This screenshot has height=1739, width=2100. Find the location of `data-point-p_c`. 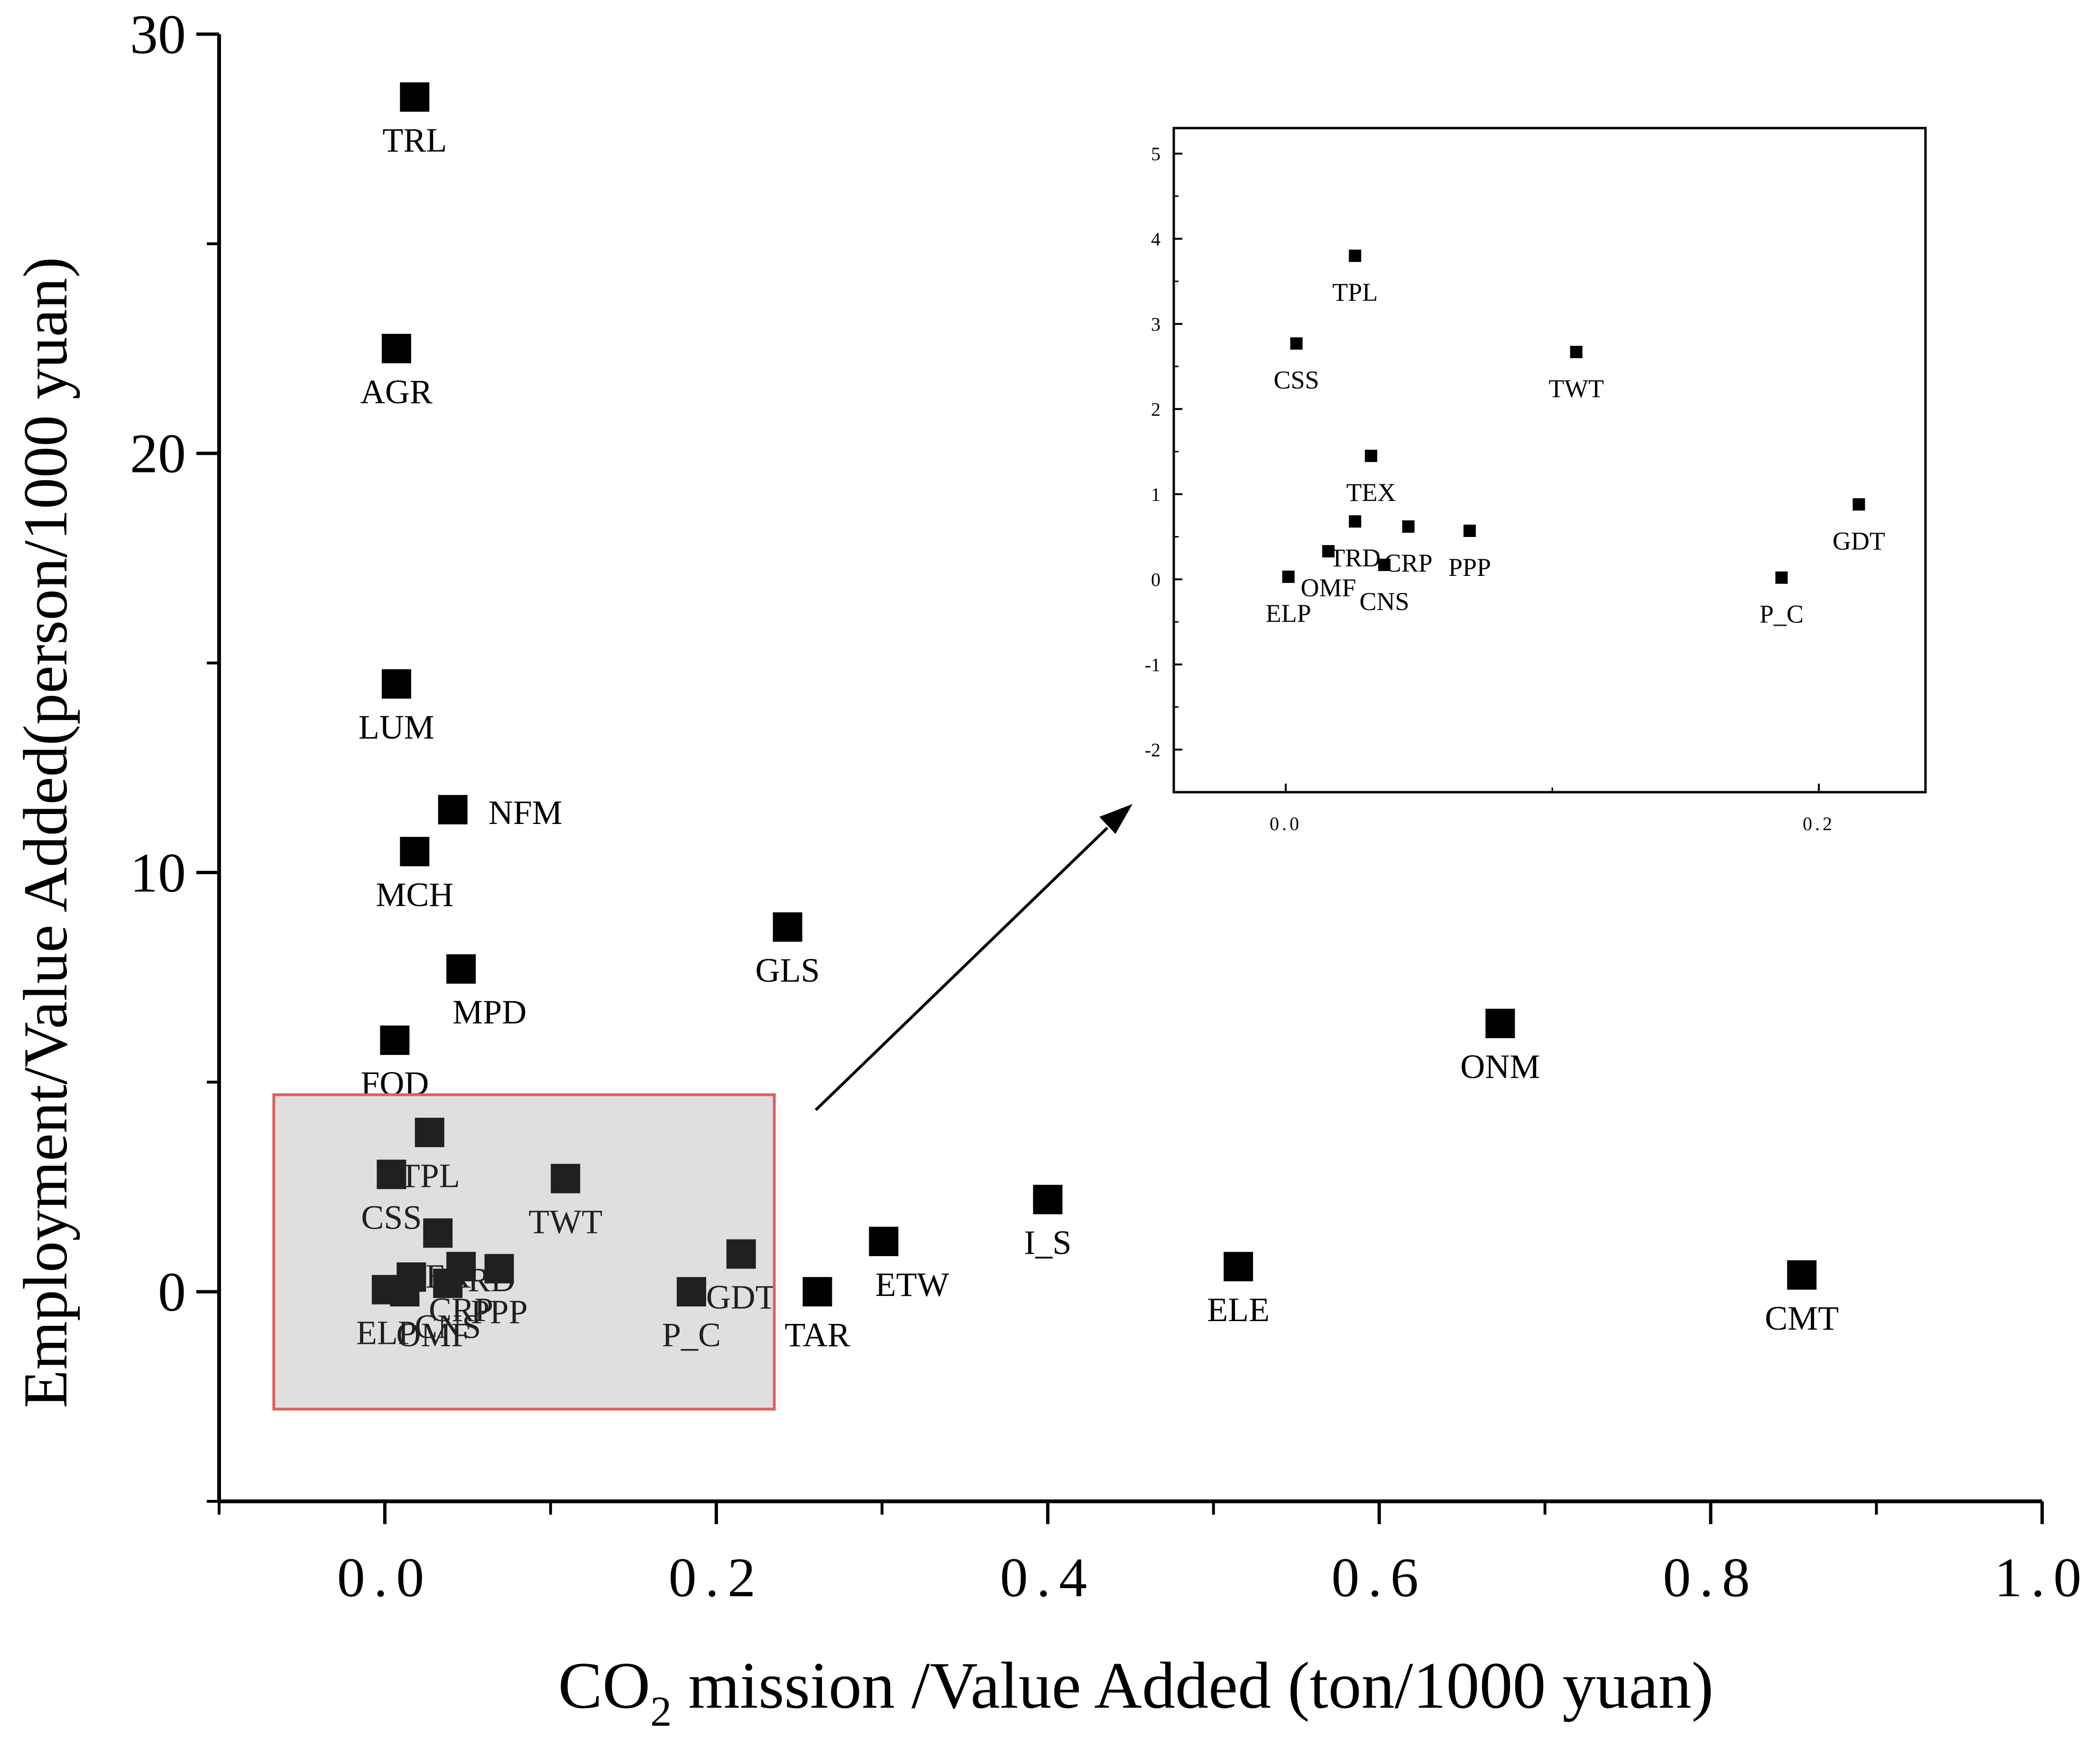

data-point-p_c is located at coordinates (691, 1292).